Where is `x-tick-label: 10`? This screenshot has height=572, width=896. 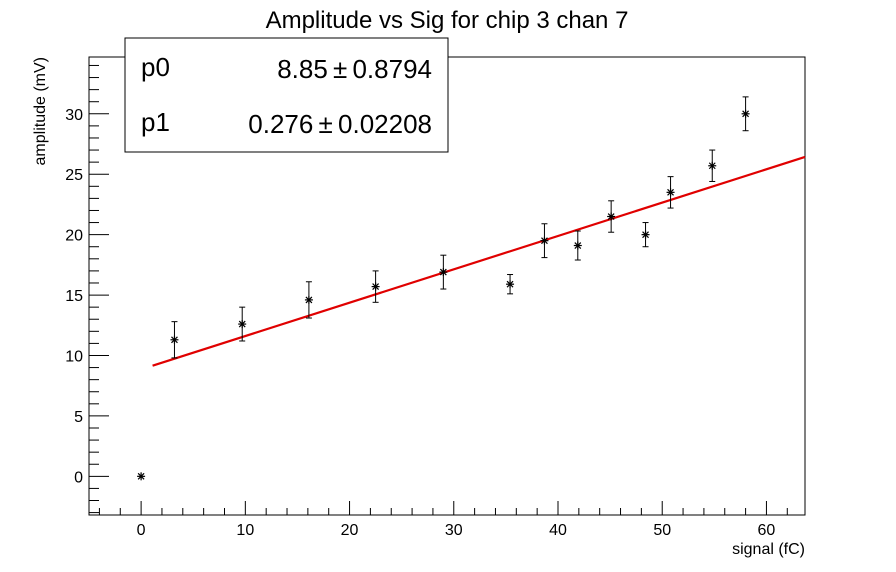 x-tick-label: 10 is located at coordinates (245, 530).